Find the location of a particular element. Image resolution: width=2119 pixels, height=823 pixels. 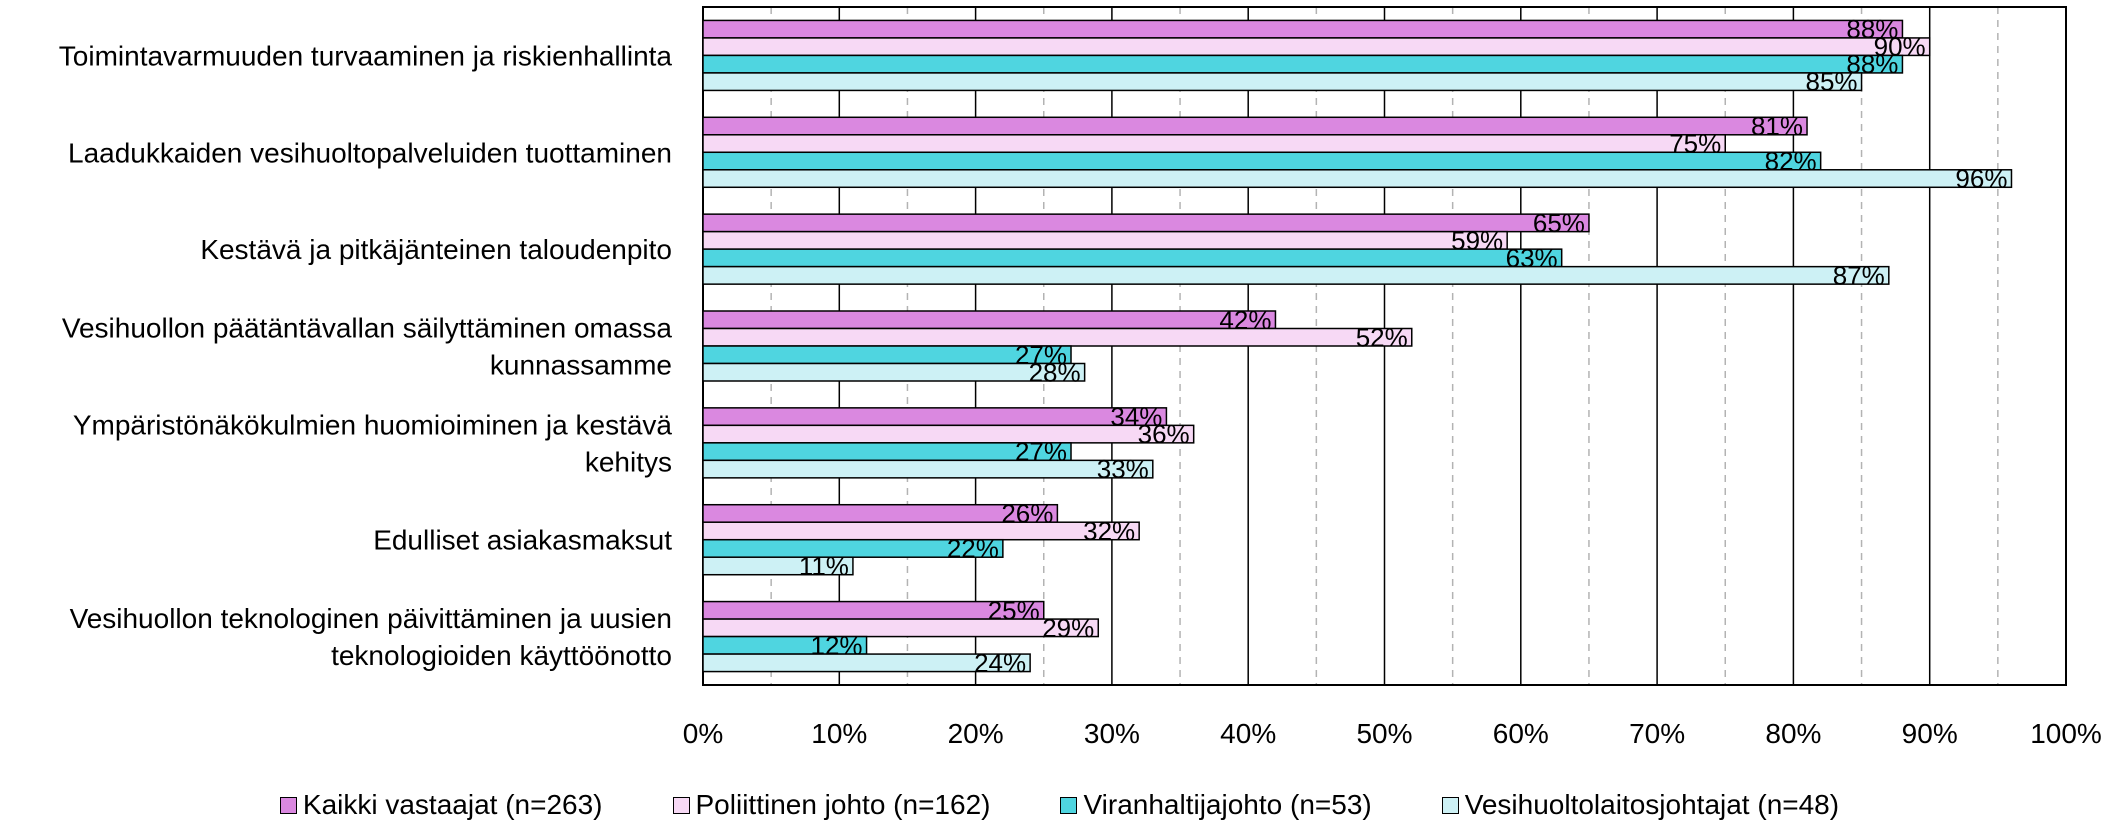

legend-item: Vesihuoltolaitosjohtajat (n=48) is located at coordinates (1640, 805).